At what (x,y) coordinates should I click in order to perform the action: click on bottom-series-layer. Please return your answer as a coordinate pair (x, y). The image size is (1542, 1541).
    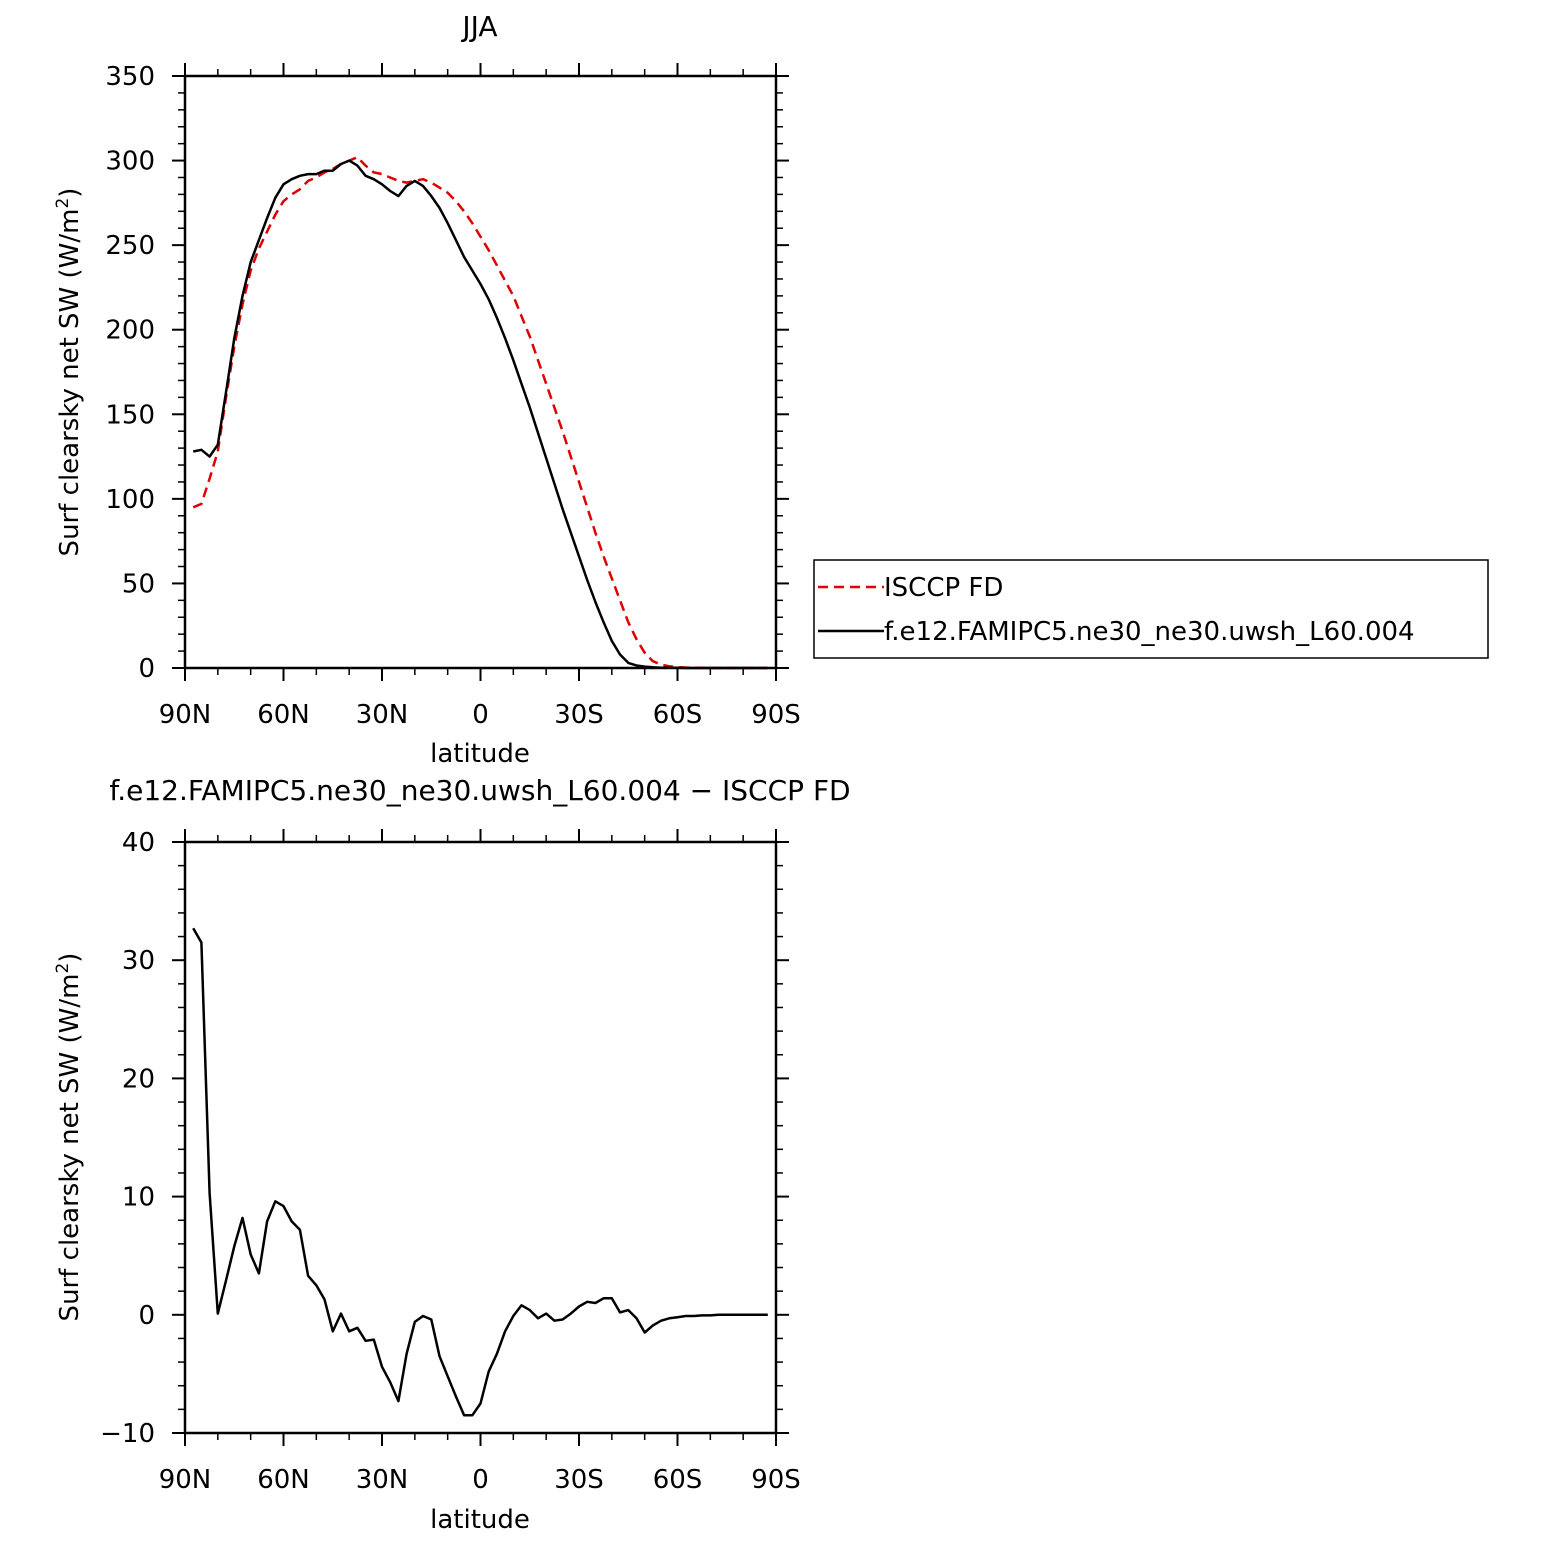
    Looking at the image, I should click on (480, 1172).